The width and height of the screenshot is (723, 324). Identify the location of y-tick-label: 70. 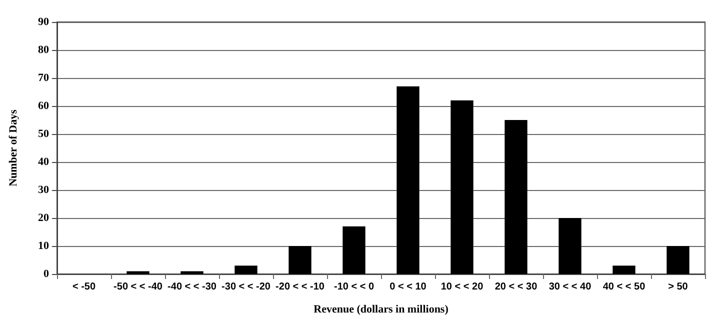
(44, 78).